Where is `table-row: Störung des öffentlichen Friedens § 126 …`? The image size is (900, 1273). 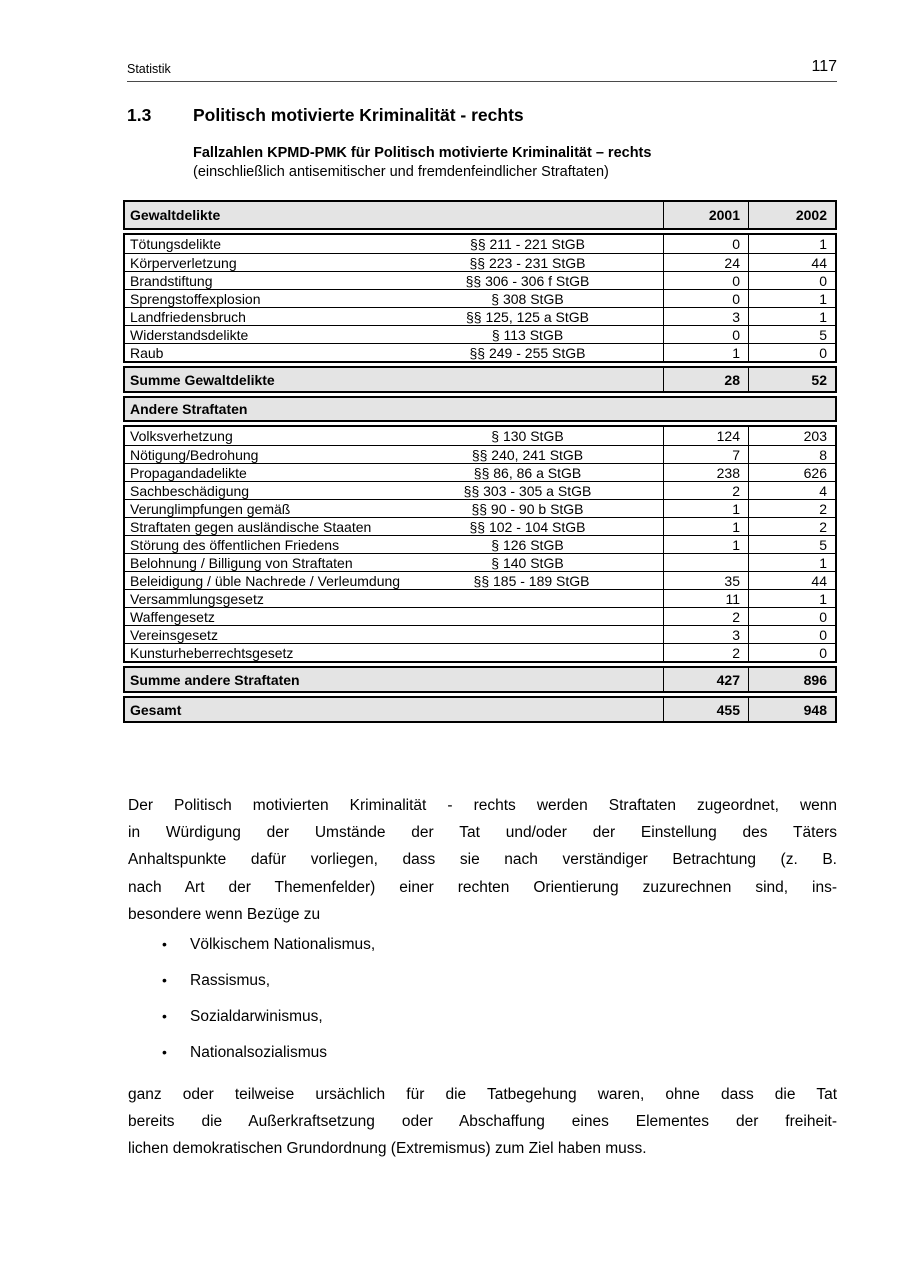 table-row: Störung des öffentlichen Friedens § 126 … is located at coordinates (480, 544).